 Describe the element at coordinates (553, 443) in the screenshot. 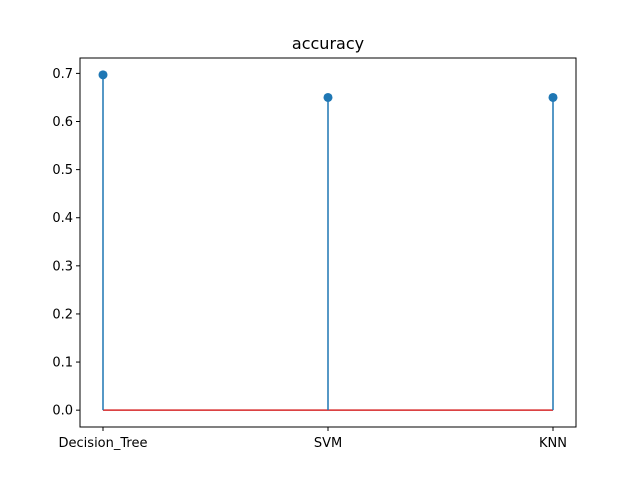

I see `x-tick-label: KNN` at that location.